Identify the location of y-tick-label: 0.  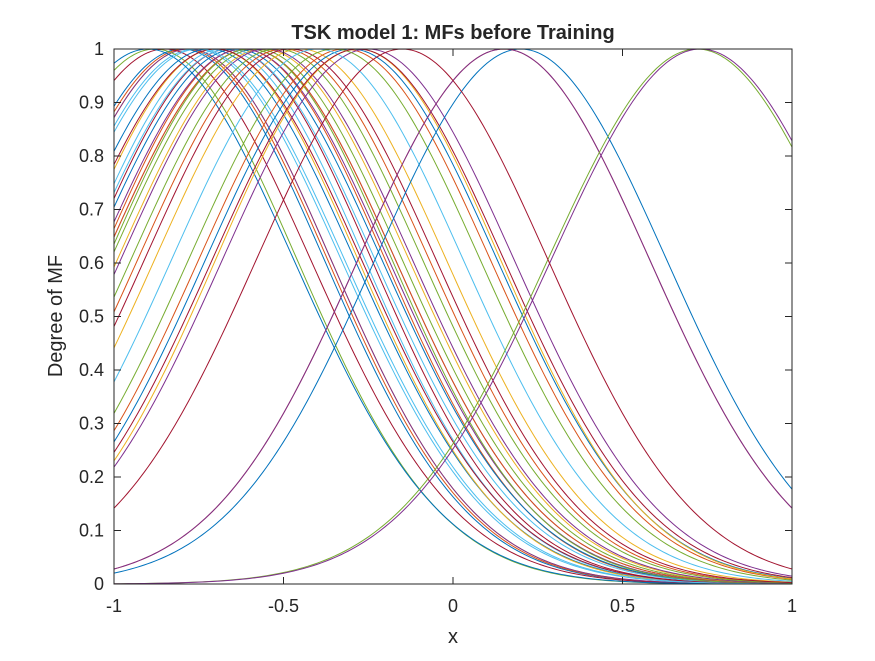
(99, 584).